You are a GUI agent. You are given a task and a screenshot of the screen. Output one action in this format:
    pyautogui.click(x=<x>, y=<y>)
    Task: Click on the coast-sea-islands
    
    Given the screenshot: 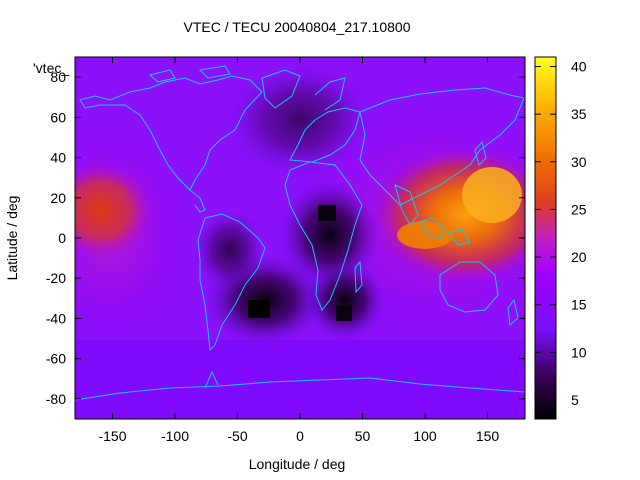 What is the action you would take?
    pyautogui.click(x=445, y=231)
    